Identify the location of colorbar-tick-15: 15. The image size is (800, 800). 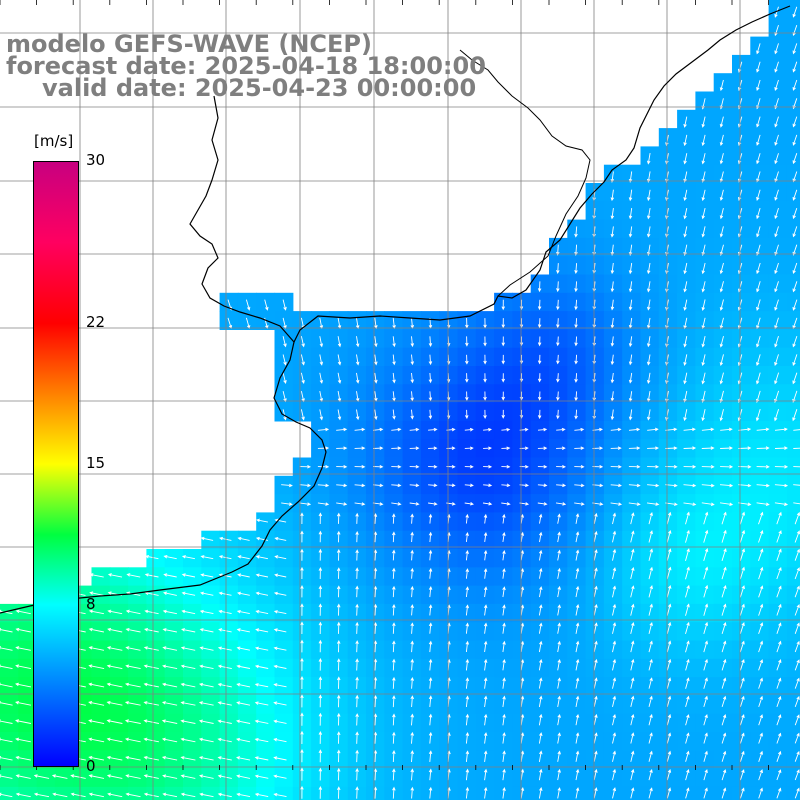
(95, 463).